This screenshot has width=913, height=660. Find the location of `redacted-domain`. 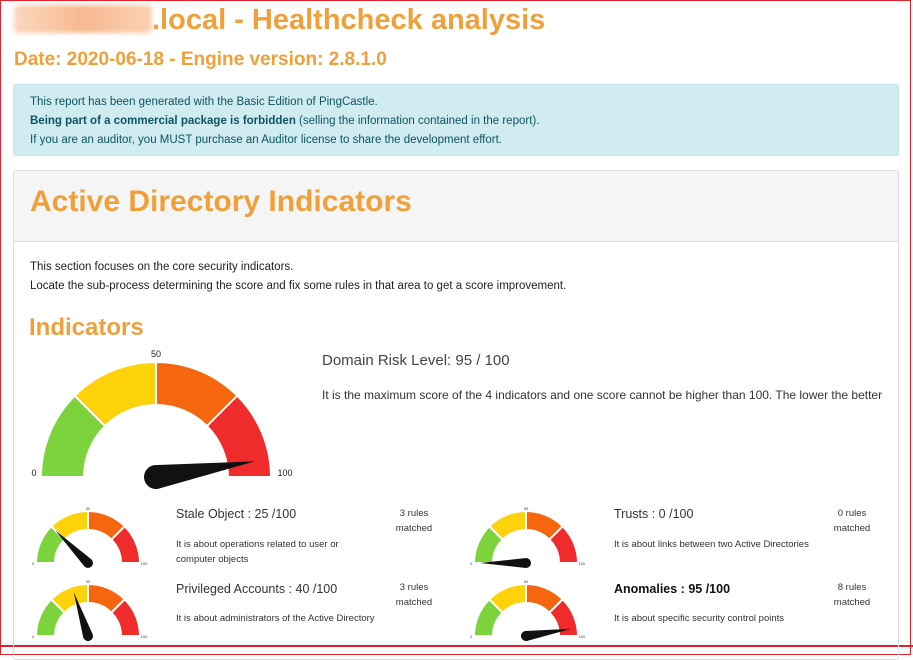

redacted-domain is located at coordinates (83, 19).